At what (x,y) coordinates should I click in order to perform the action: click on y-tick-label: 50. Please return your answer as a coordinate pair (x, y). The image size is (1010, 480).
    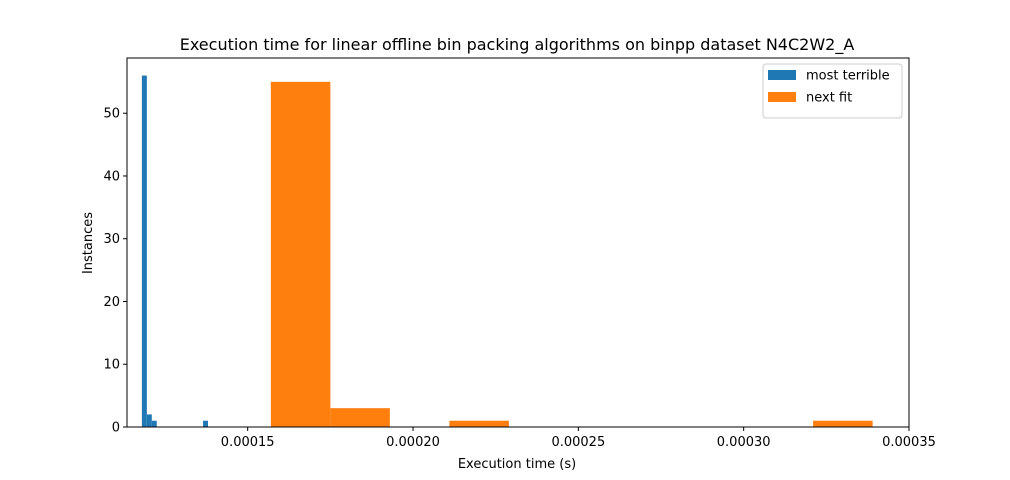
    Looking at the image, I should click on (111, 114).